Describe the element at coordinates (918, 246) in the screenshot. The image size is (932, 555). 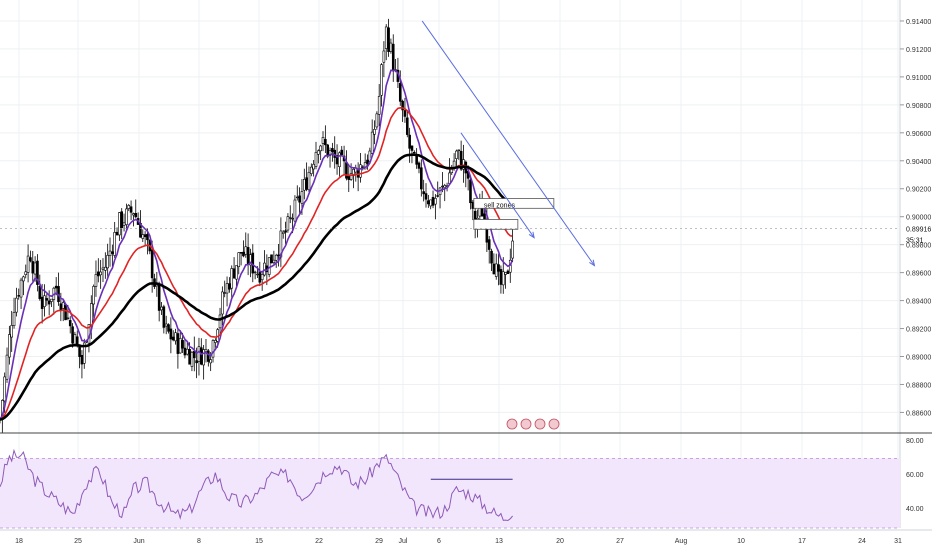
I see `price-tick-label: 0.89800` at that location.